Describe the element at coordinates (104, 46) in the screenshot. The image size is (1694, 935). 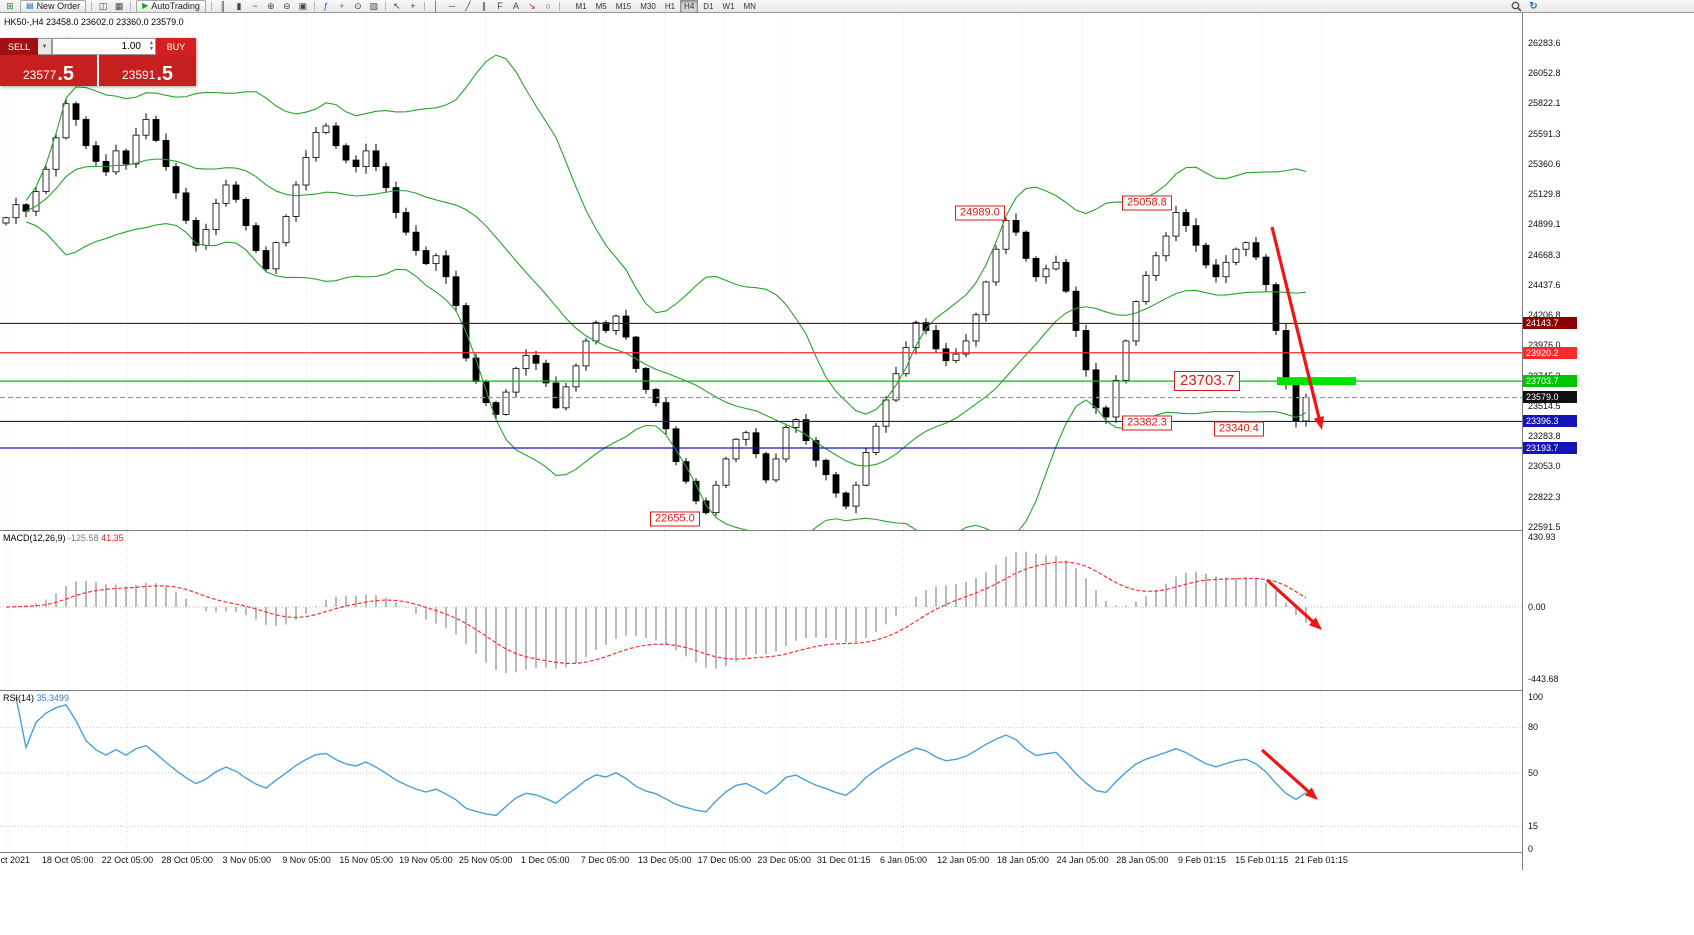
I see `volume-input` at that location.